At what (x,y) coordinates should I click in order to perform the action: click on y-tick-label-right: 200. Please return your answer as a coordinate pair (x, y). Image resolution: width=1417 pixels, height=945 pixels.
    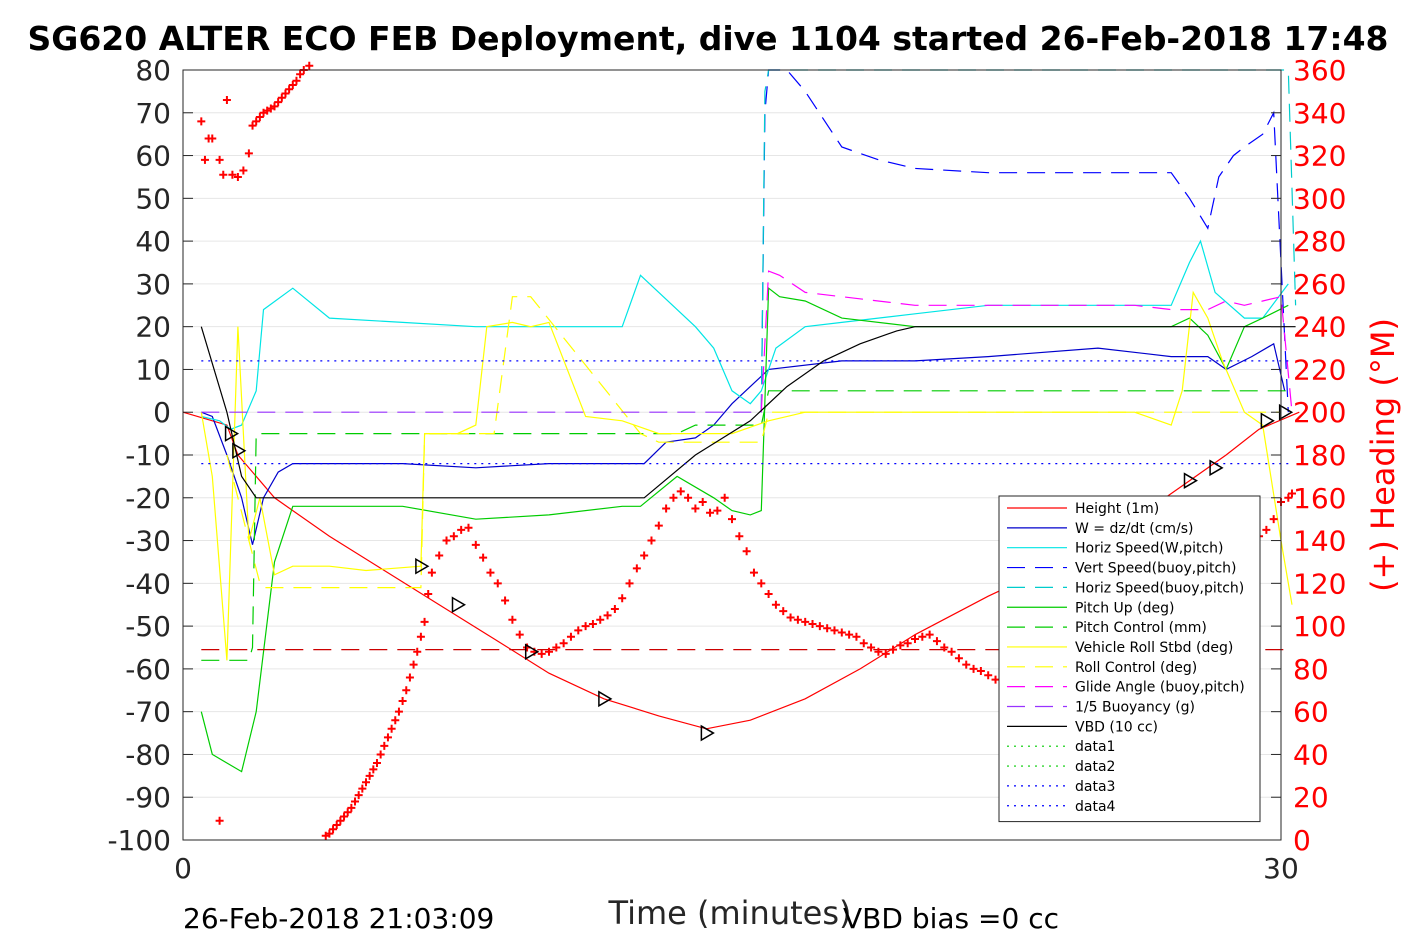
    Looking at the image, I should click on (1319, 412).